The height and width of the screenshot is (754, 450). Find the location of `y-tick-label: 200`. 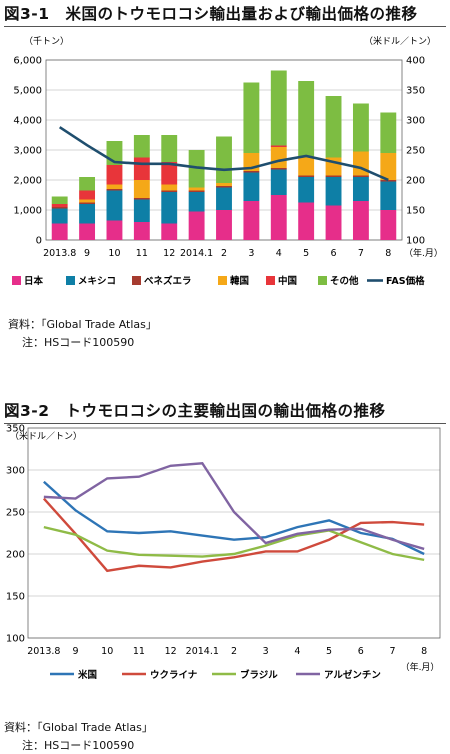

y-tick-label: 200 is located at coordinates (15, 555).